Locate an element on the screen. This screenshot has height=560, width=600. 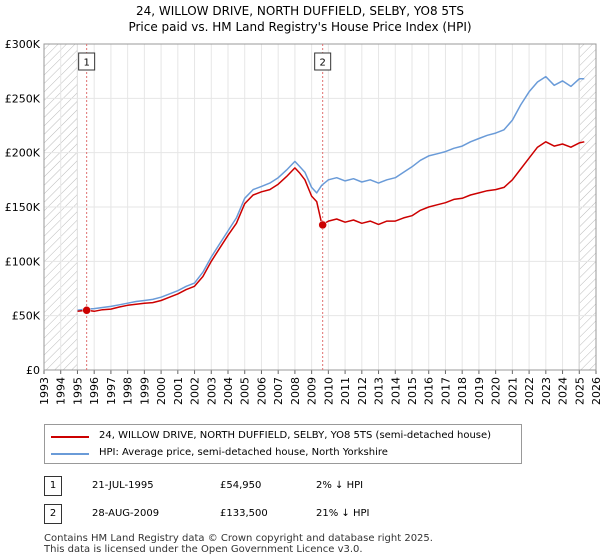
y-tick-label: £300K is located at coordinates (23, 44).